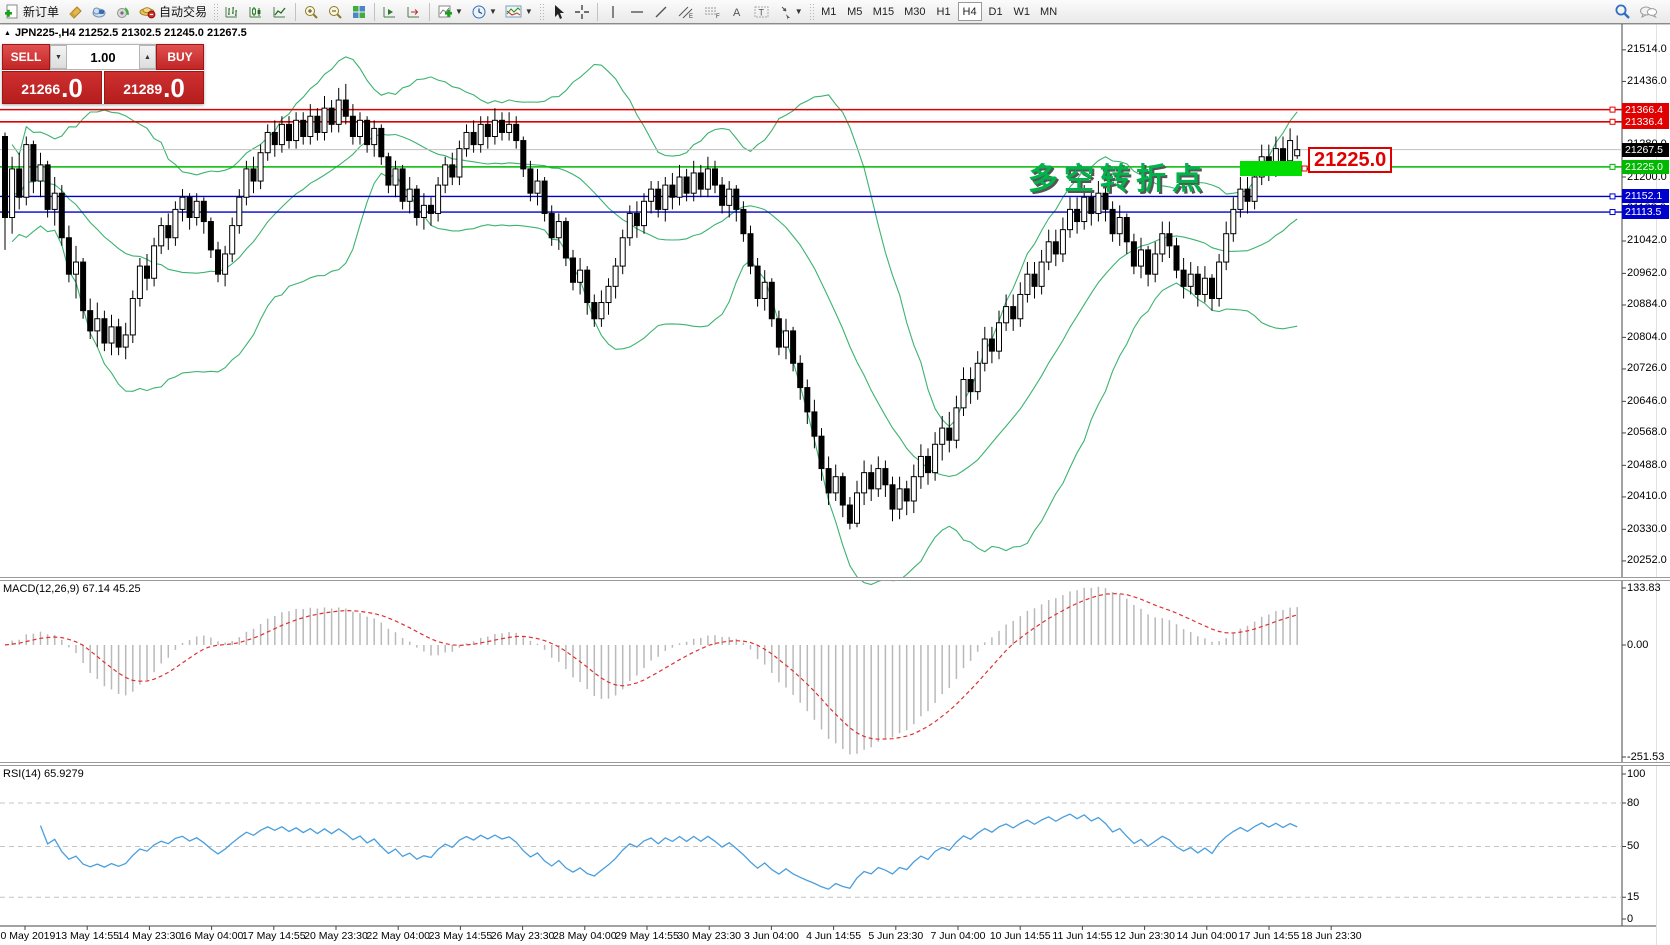  I want to click on bar-chart-button, so click(232, 12).